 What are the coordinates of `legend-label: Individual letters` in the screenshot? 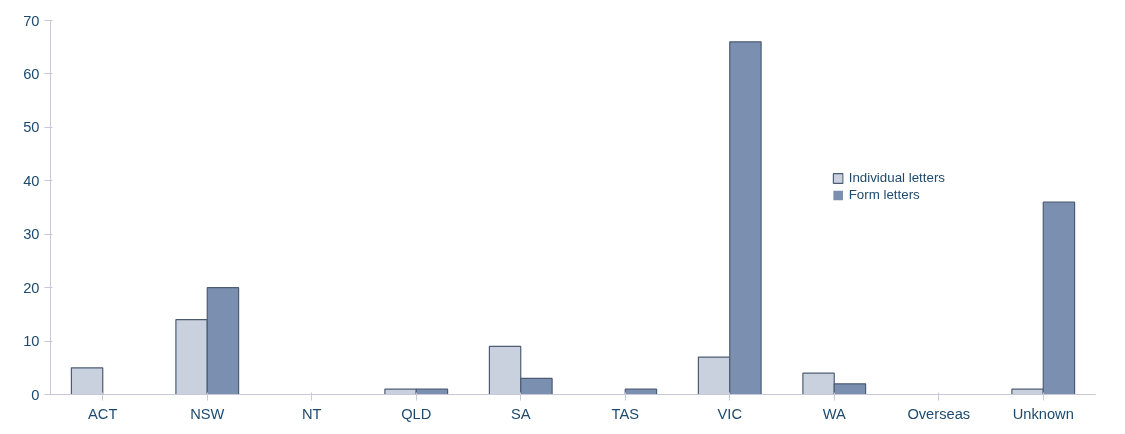 It's located at (896, 177).